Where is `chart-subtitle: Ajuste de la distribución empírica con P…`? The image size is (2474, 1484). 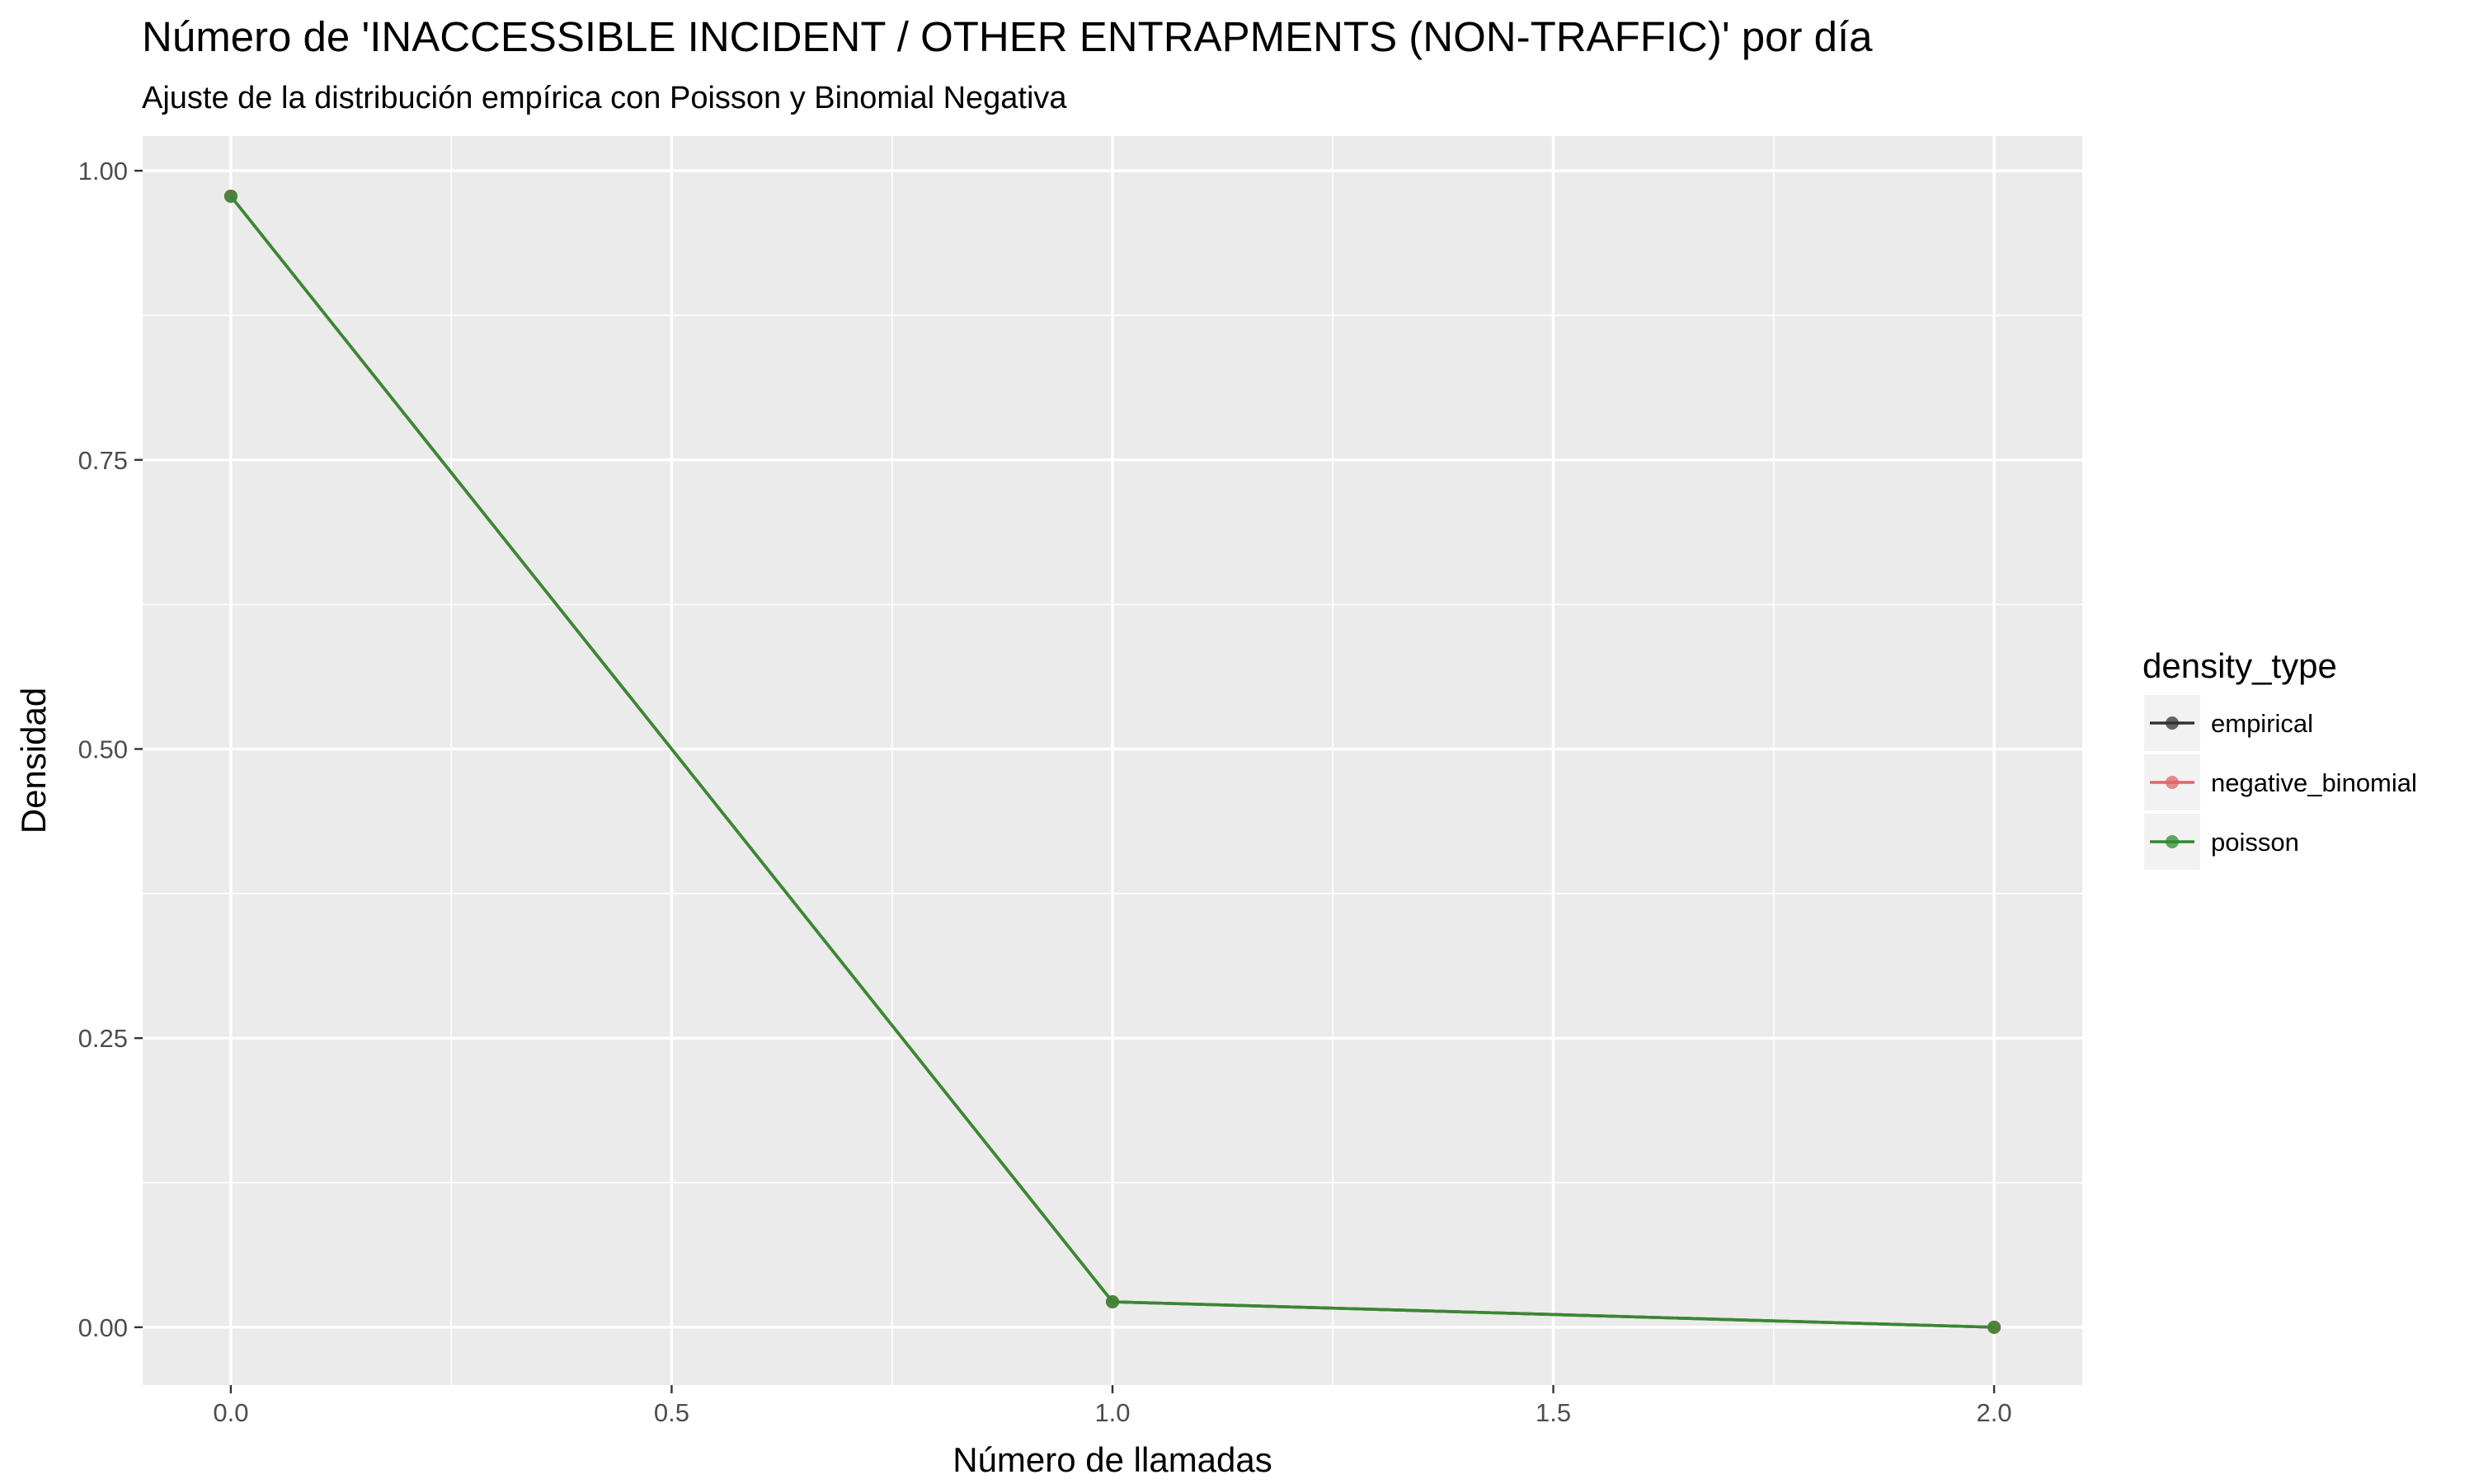
chart-subtitle: Ajuste de la distribución empírica con P… is located at coordinates (604, 98).